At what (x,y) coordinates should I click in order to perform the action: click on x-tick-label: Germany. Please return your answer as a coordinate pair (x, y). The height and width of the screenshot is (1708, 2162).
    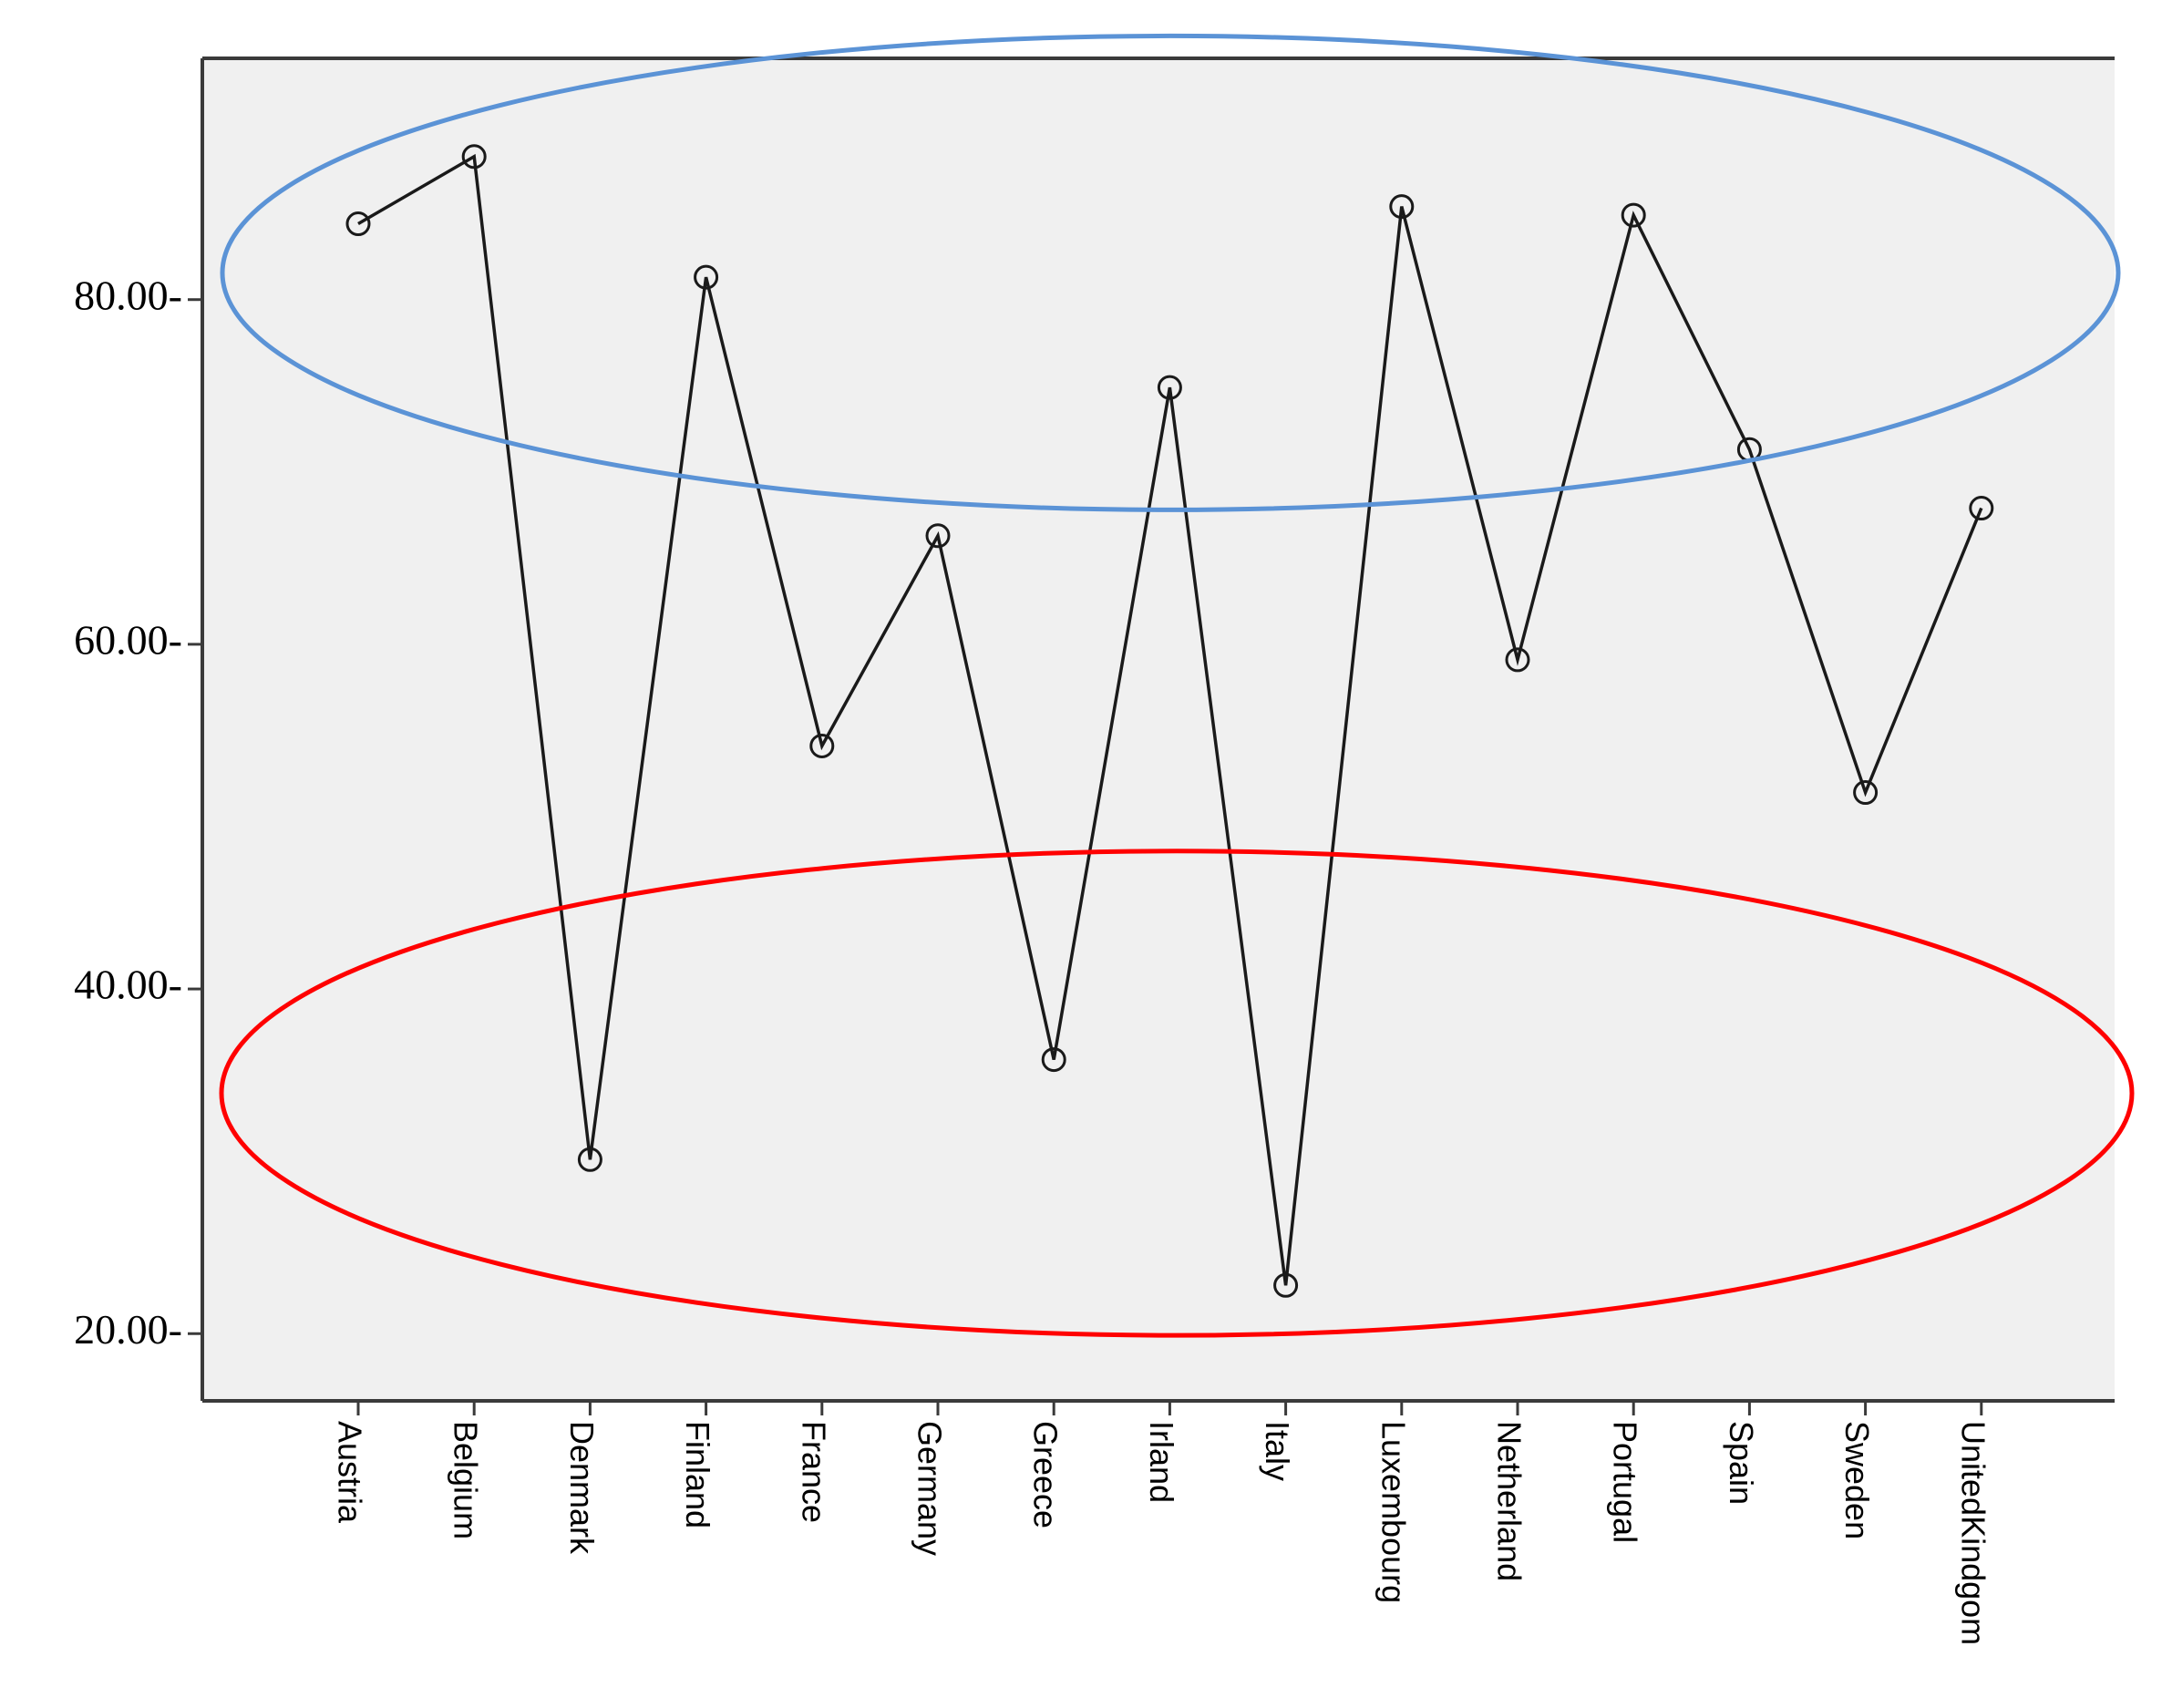
    Looking at the image, I should click on (929, 1488).